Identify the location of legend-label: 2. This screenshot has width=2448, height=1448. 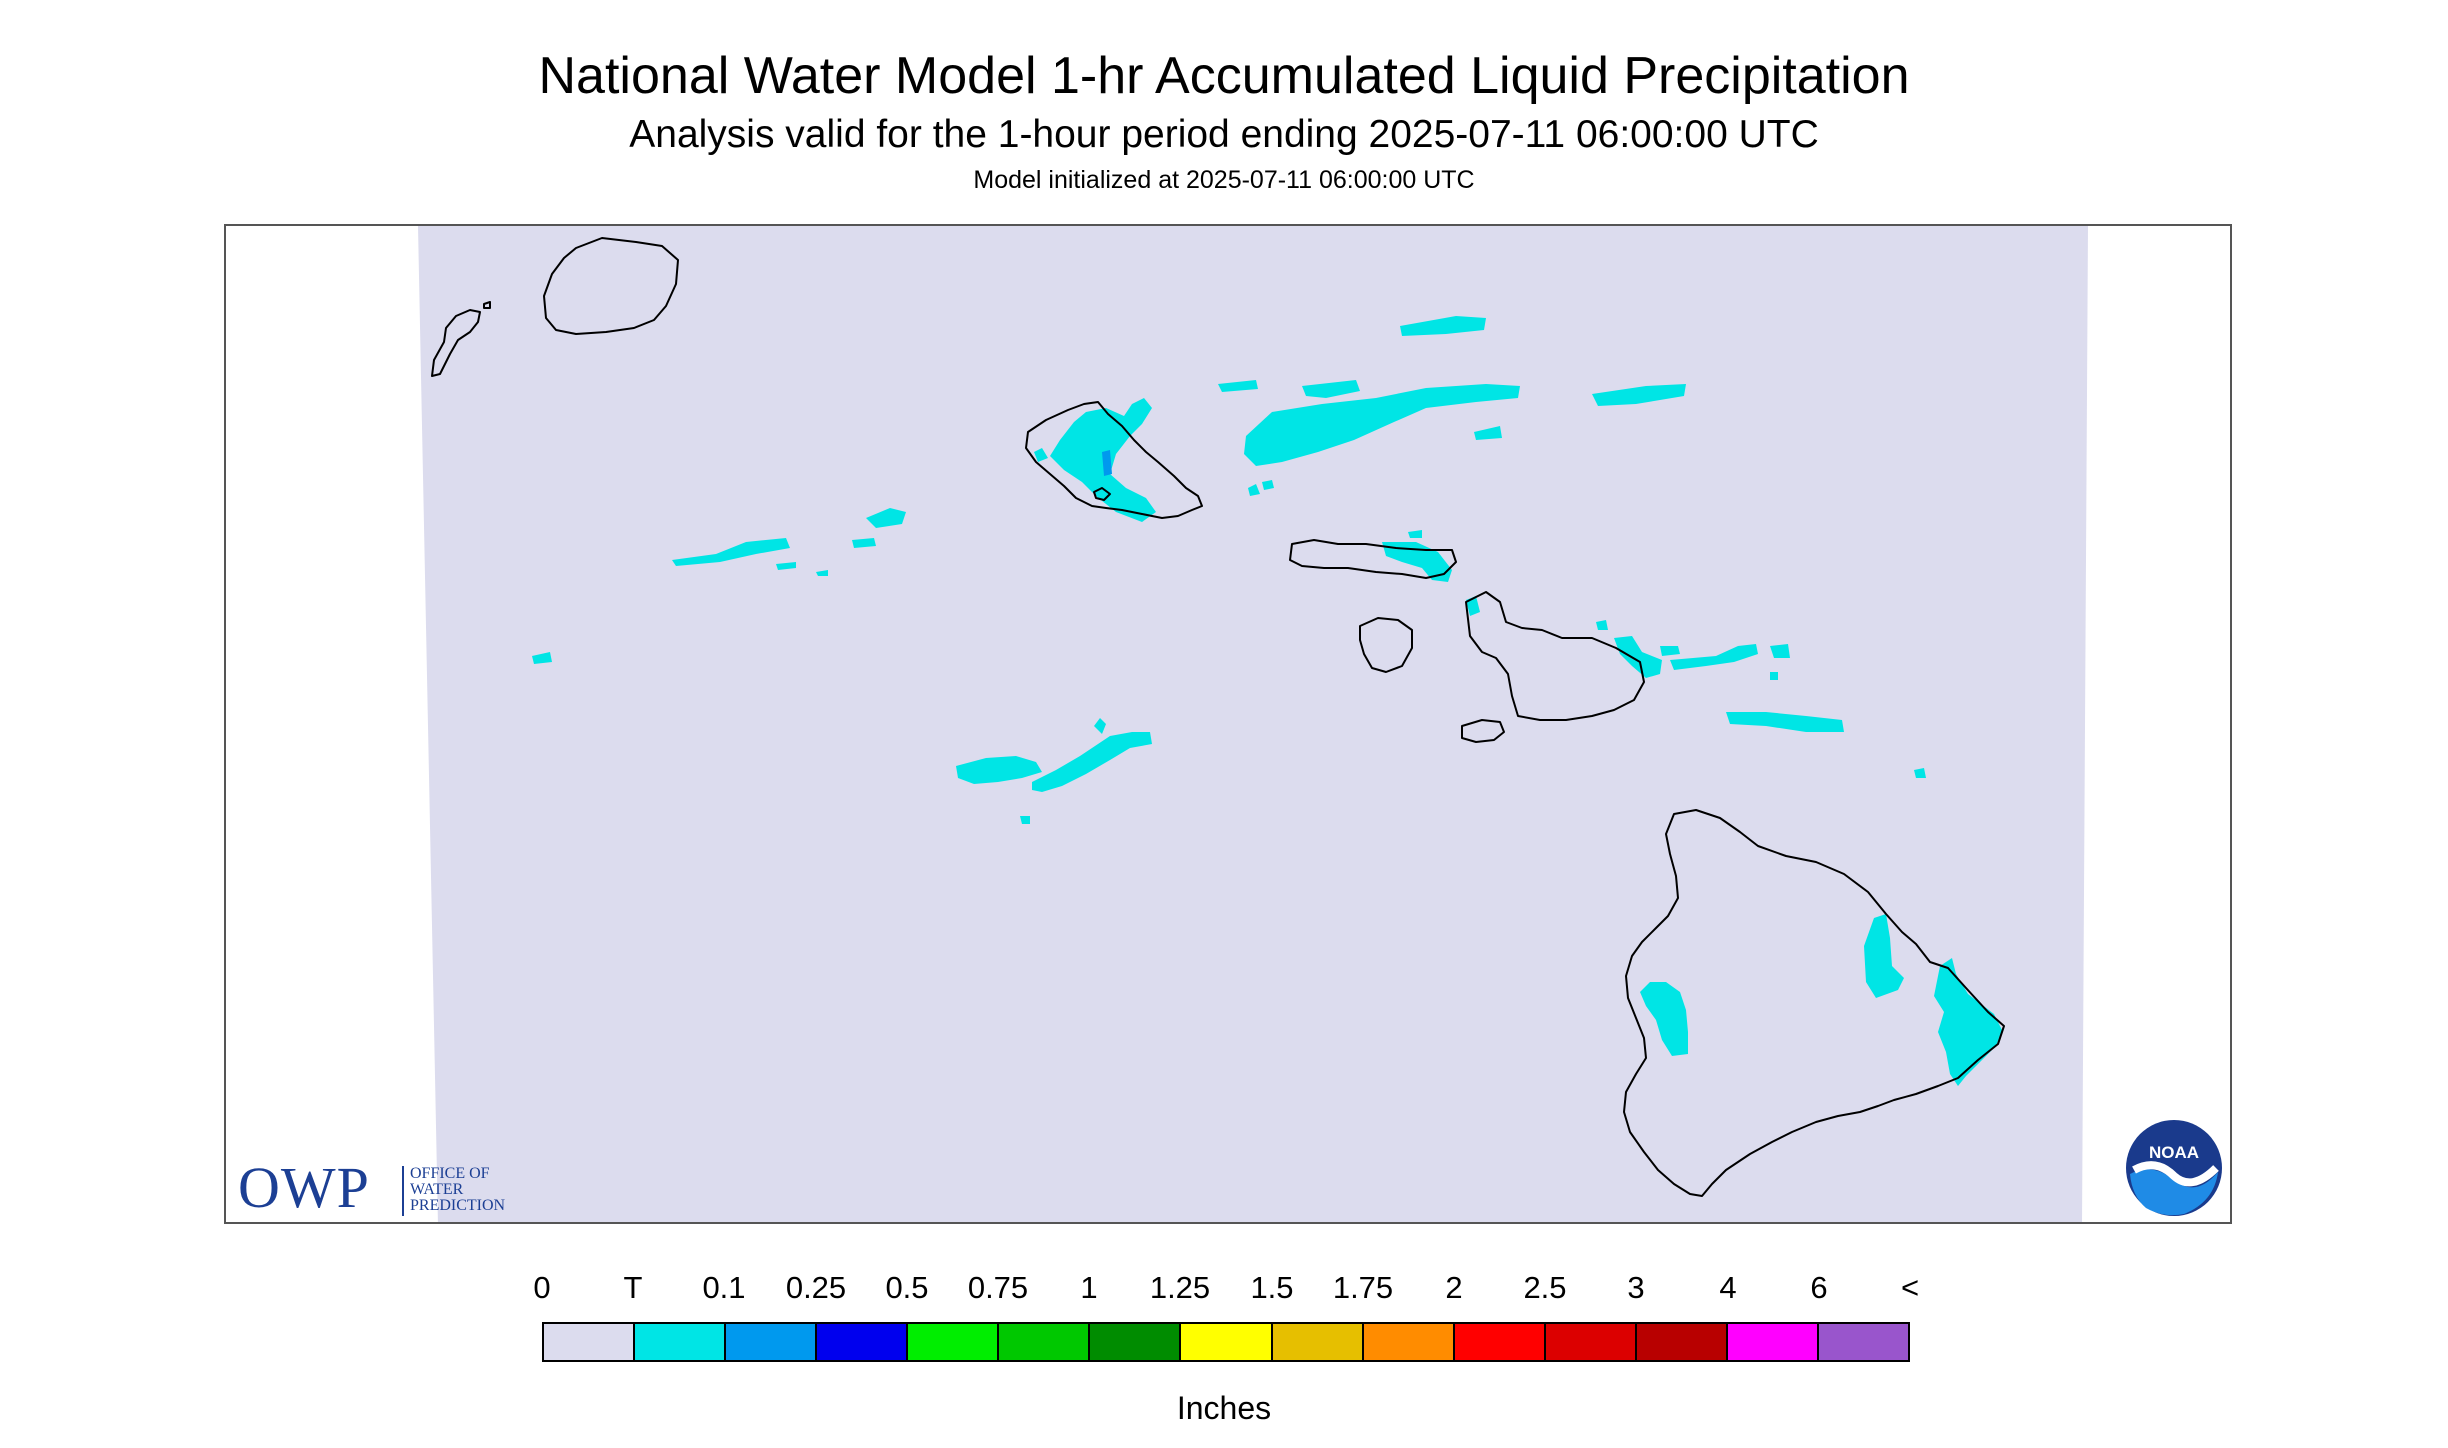
(1454, 1287).